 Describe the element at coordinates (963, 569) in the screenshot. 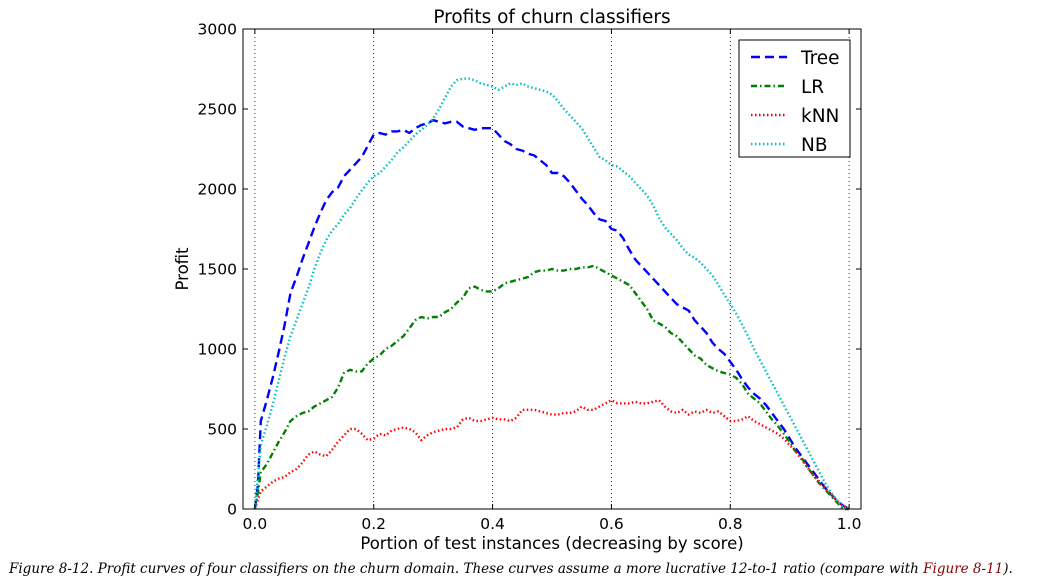

I see `caption-figure-link: Figure 8-11` at that location.